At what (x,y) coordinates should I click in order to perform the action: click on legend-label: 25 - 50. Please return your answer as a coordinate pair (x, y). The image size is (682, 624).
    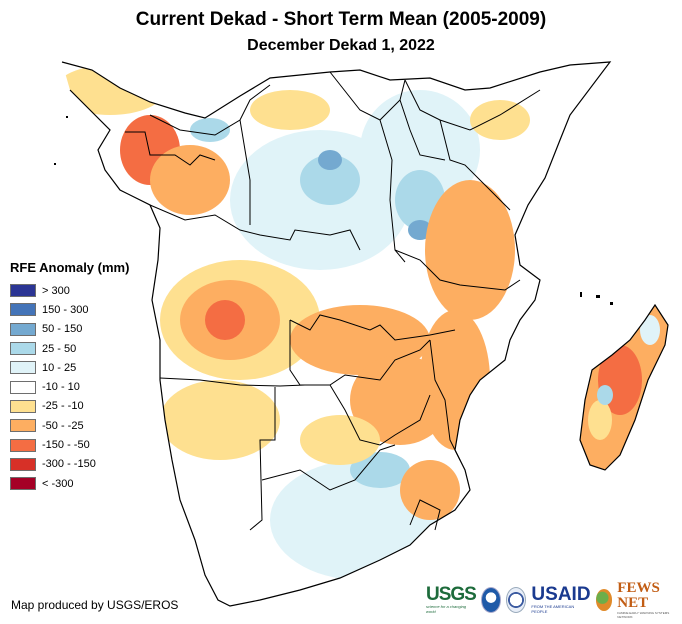
    Looking at the image, I should click on (59, 348).